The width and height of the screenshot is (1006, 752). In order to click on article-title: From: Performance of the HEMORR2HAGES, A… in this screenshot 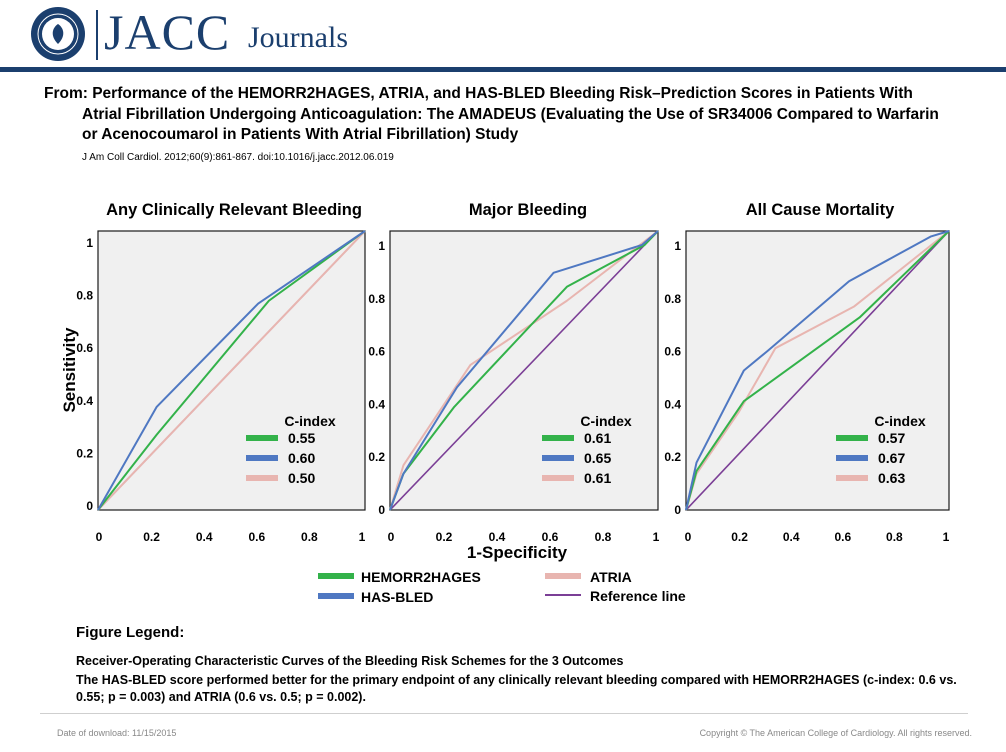, I will do `click(491, 114)`.